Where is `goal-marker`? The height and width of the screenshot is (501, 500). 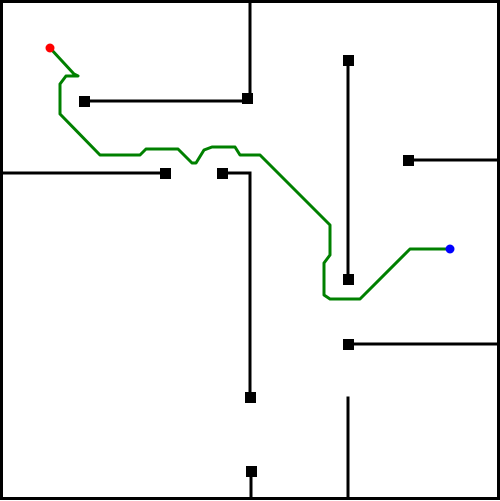 goal-marker is located at coordinates (450, 249).